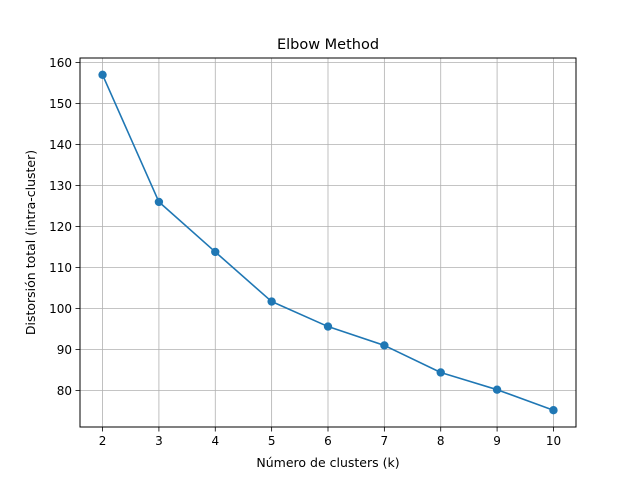 The width and height of the screenshot is (640, 480). What do you see at coordinates (328, 441) in the screenshot?
I see `x-tick-label: 6` at bounding box center [328, 441].